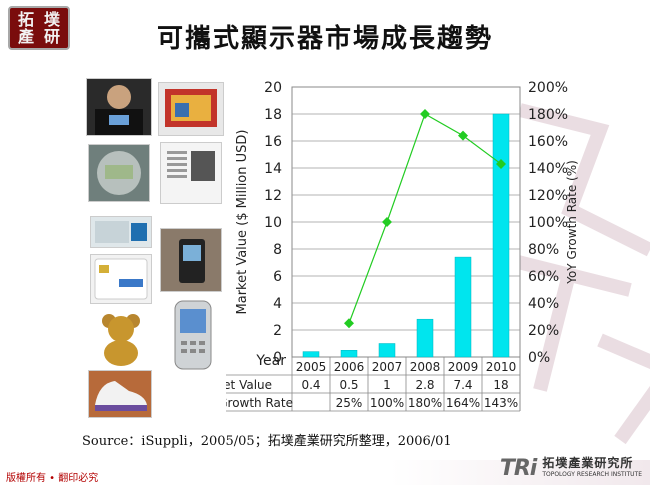  Describe the element at coordinates (548, 223) in the screenshot. I see `y2-tick-label: 100%` at that location.